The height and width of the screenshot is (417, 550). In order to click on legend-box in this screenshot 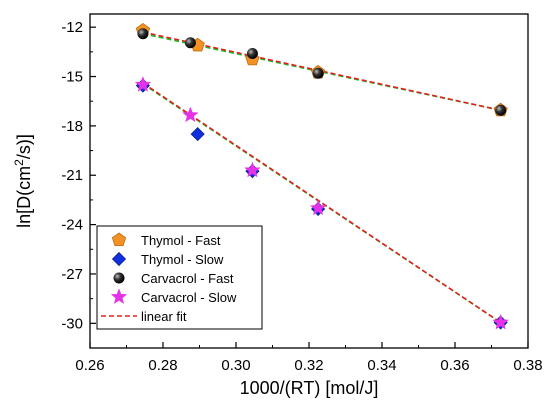, I will do `click(179, 277)`.